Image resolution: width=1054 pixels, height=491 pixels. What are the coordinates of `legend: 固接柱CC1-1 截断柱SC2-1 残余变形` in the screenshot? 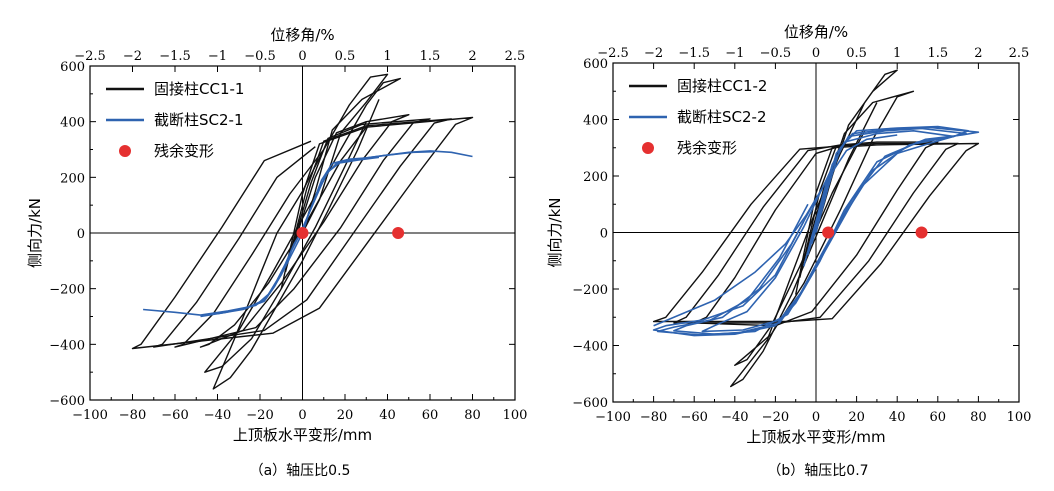 It's located at (175, 120).